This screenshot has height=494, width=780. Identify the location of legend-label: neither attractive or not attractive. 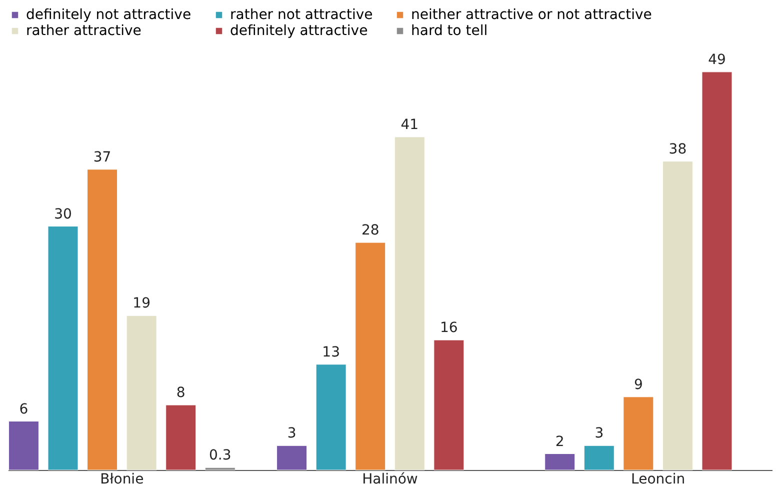
(531, 15).